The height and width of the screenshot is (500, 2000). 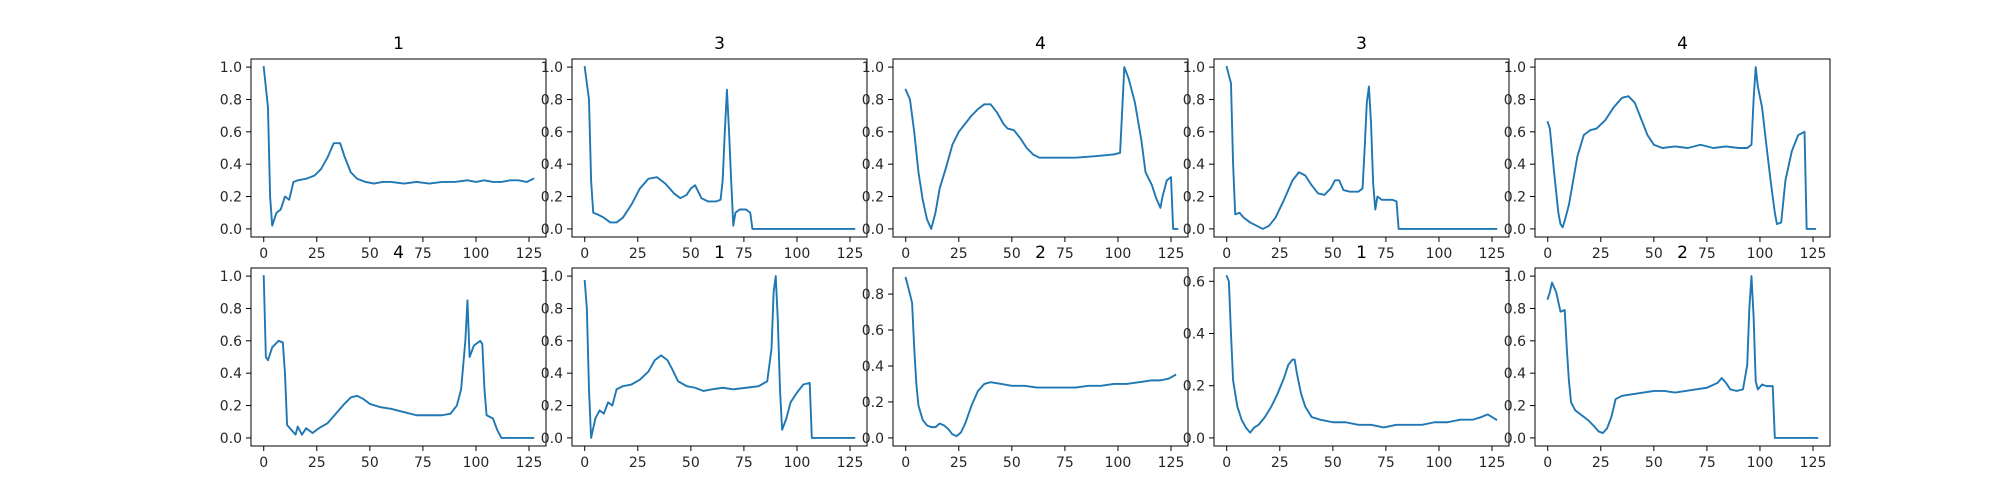 I want to click on subplot-7: 0 25 50 75 100 125 0.0 0.2 0.4 0.6 0.8 1.0 1, so click(x=704, y=357).